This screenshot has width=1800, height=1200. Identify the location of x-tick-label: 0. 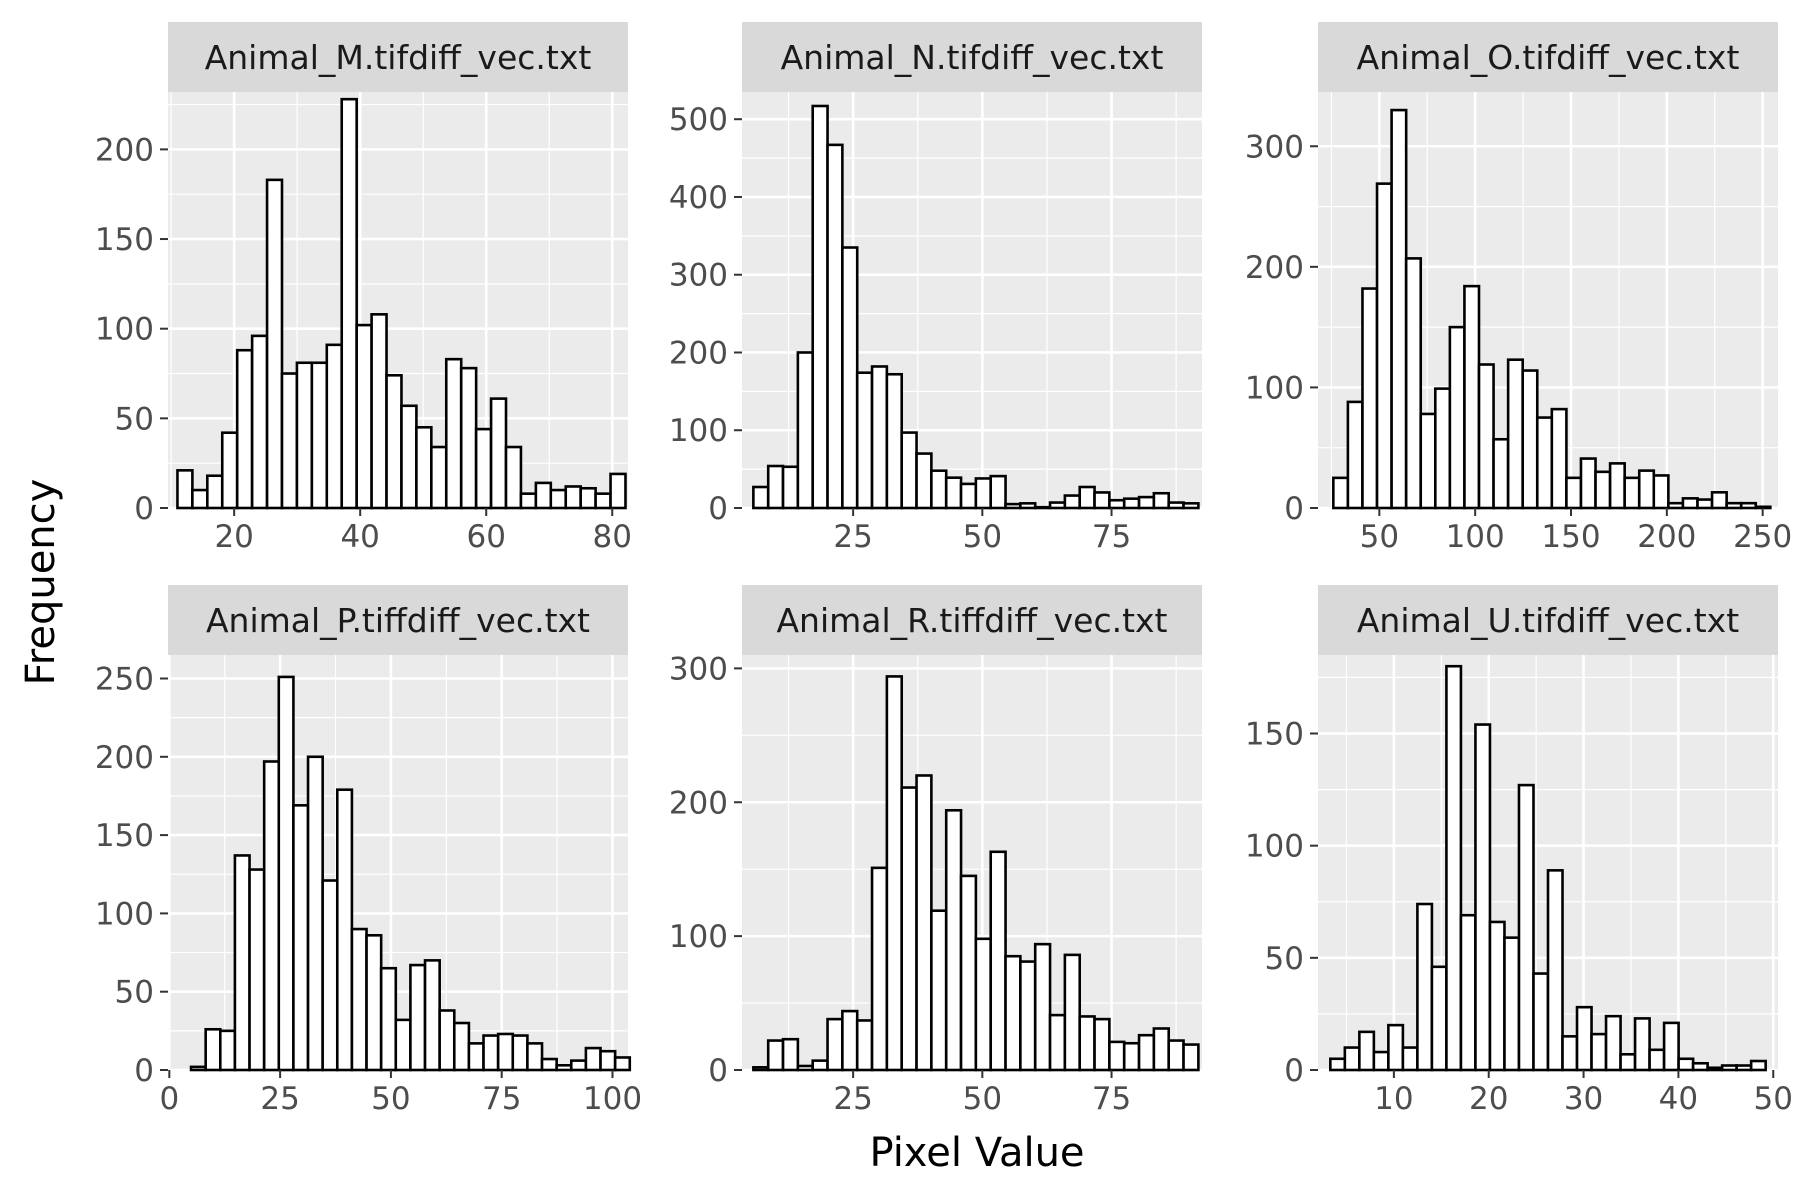
(169, 1099).